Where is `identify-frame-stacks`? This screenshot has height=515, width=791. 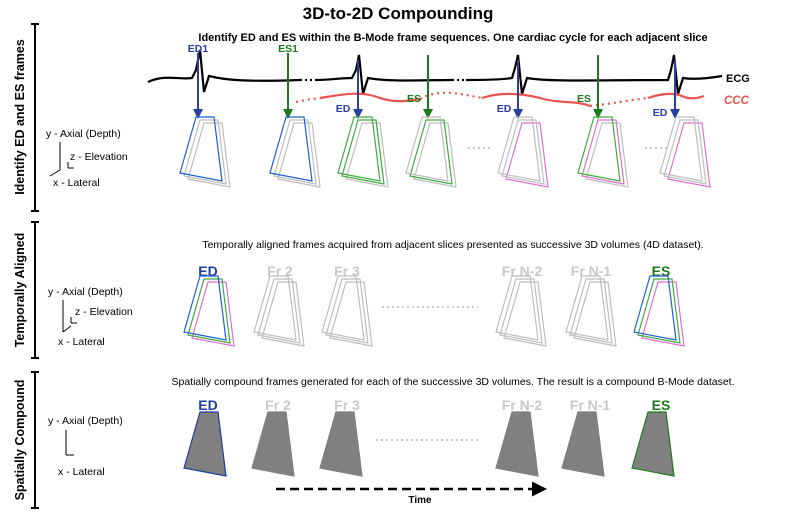 identify-frame-stacks is located at coordinates (445, 152).